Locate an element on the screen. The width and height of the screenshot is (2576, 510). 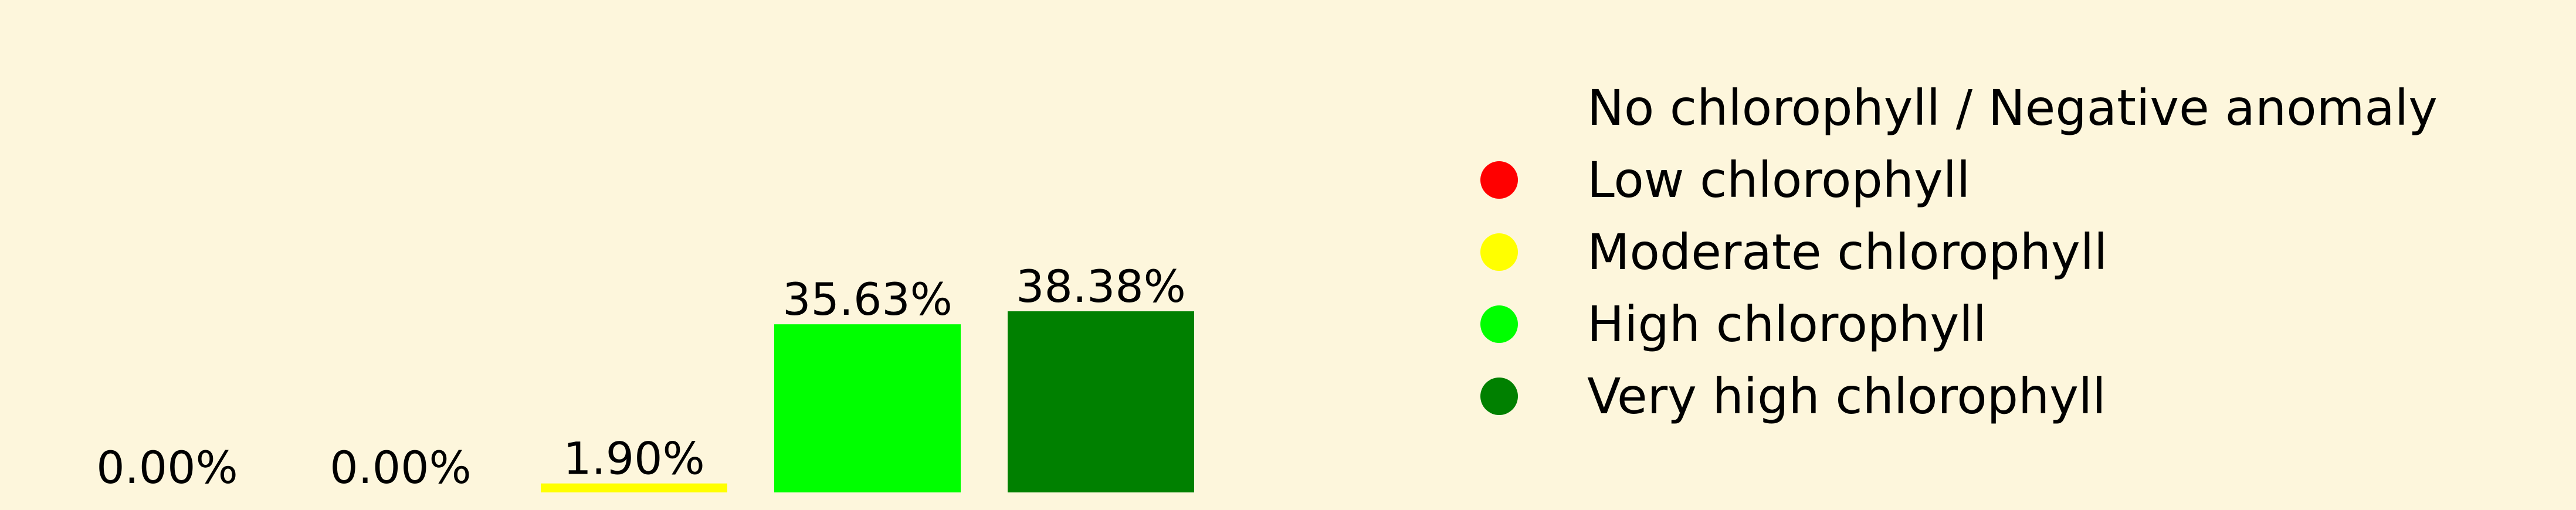
bar-value-label-0: 0.00% is located at coordinates (167, 467).